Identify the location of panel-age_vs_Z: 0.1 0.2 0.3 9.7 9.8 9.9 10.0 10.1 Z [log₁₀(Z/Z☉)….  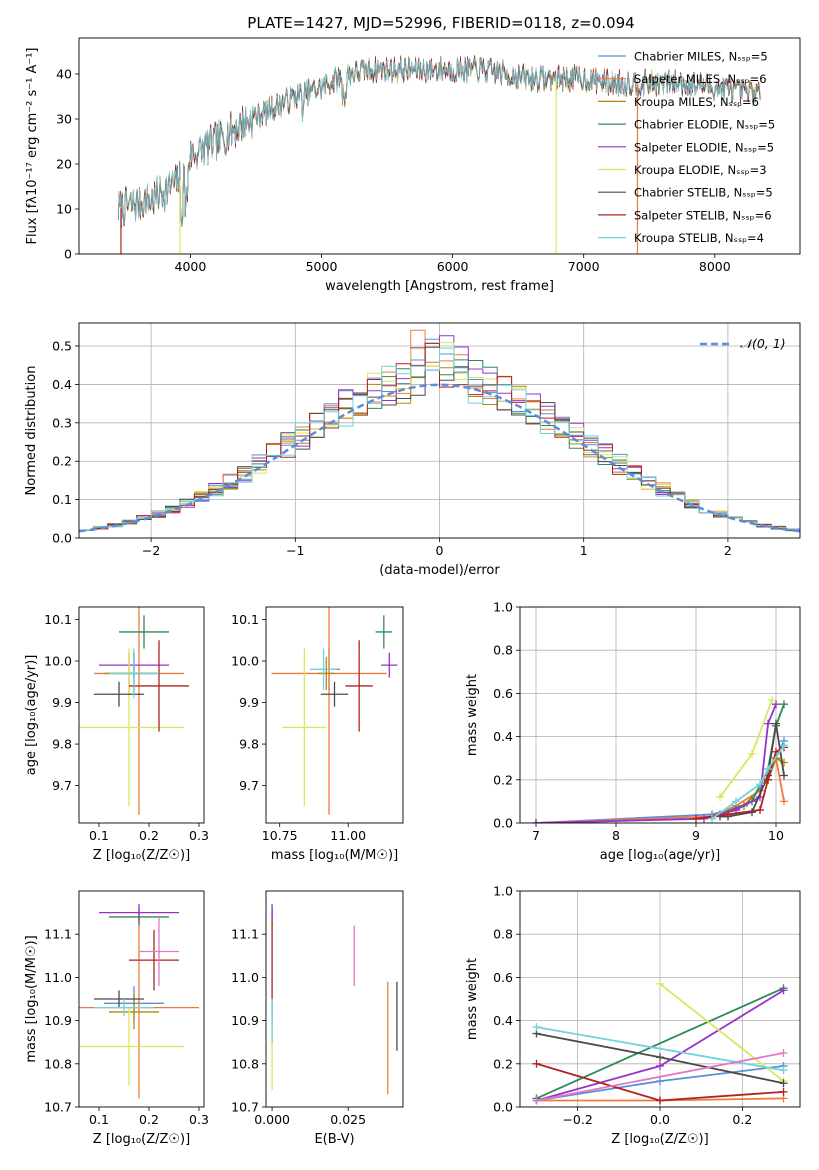
(116, 734).